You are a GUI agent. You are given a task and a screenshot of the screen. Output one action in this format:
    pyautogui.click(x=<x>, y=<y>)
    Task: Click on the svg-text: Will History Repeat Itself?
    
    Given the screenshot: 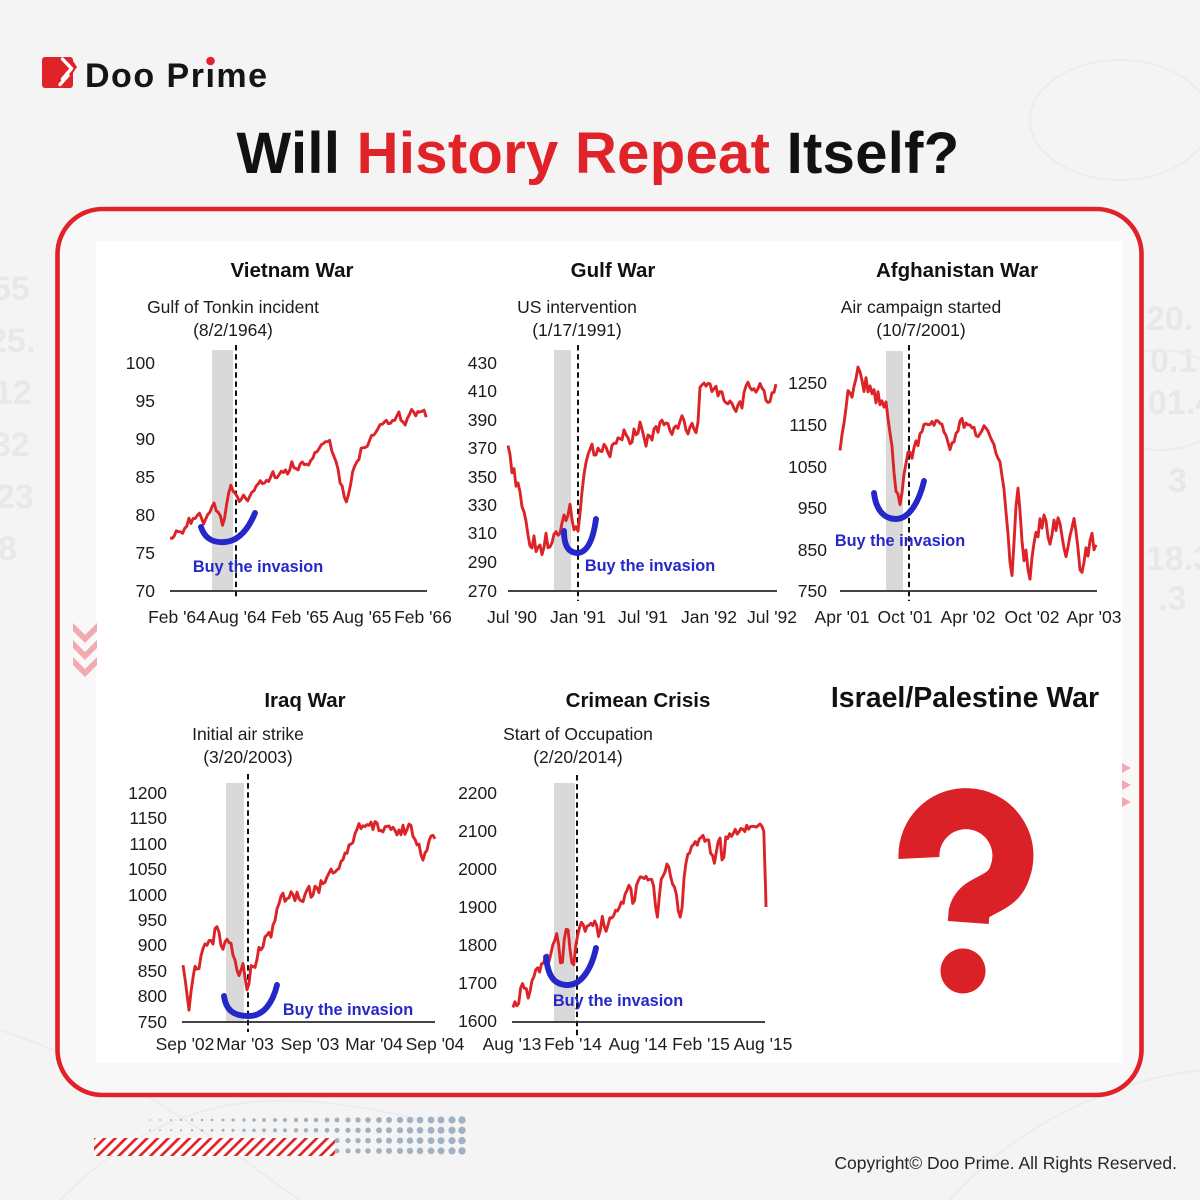 What is the action you would take?
    pyautogui.click(x=597, y=153)
    